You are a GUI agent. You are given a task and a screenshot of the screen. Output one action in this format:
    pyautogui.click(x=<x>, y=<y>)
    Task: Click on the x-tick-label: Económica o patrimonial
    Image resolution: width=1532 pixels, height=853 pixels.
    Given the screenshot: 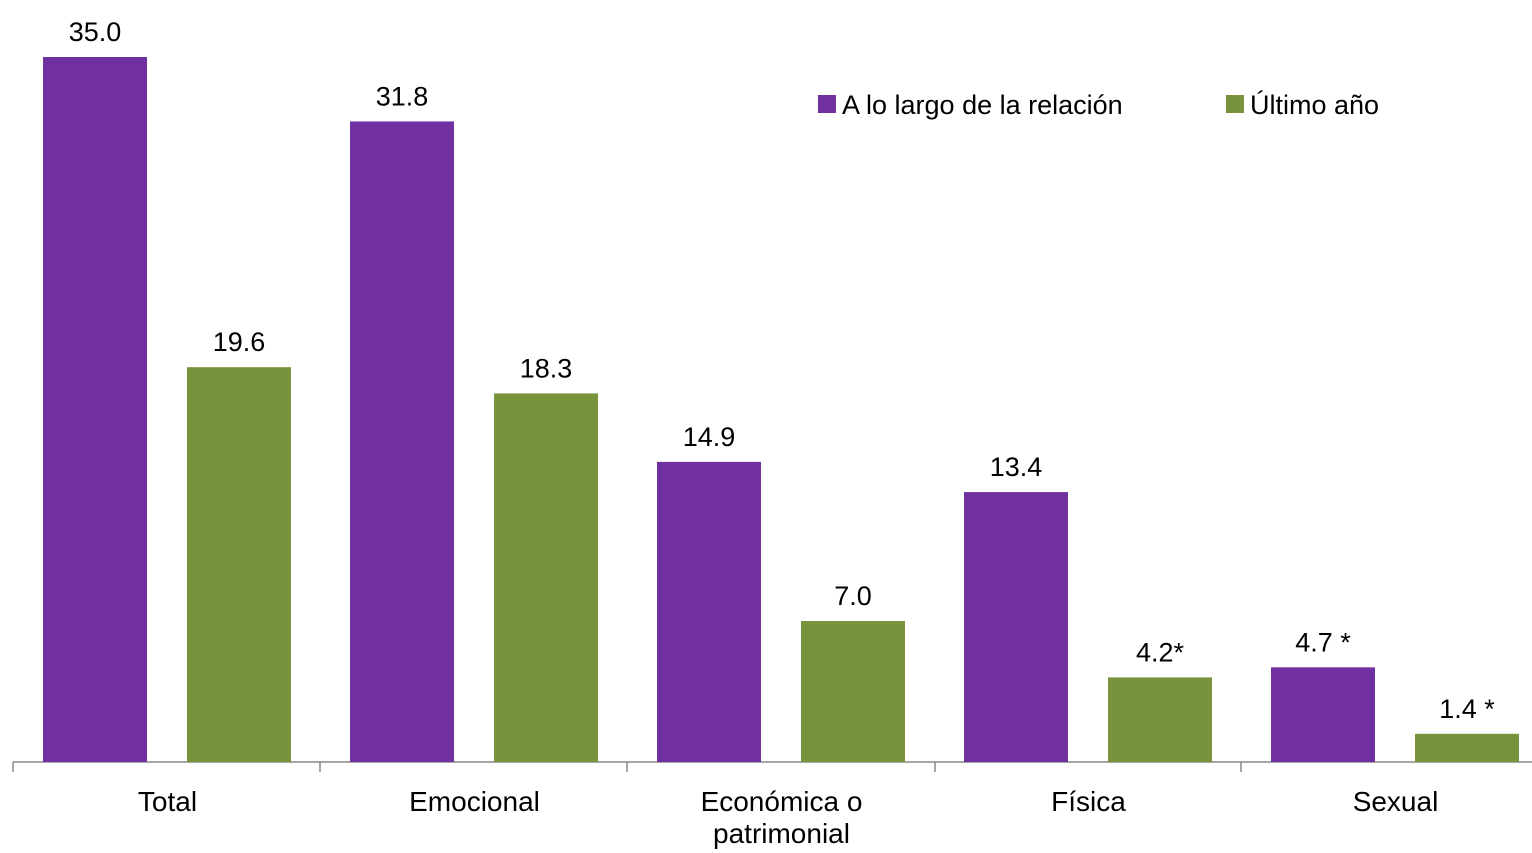 What is the action you would take?
    pyautogui.click(x=781, y=817)
    